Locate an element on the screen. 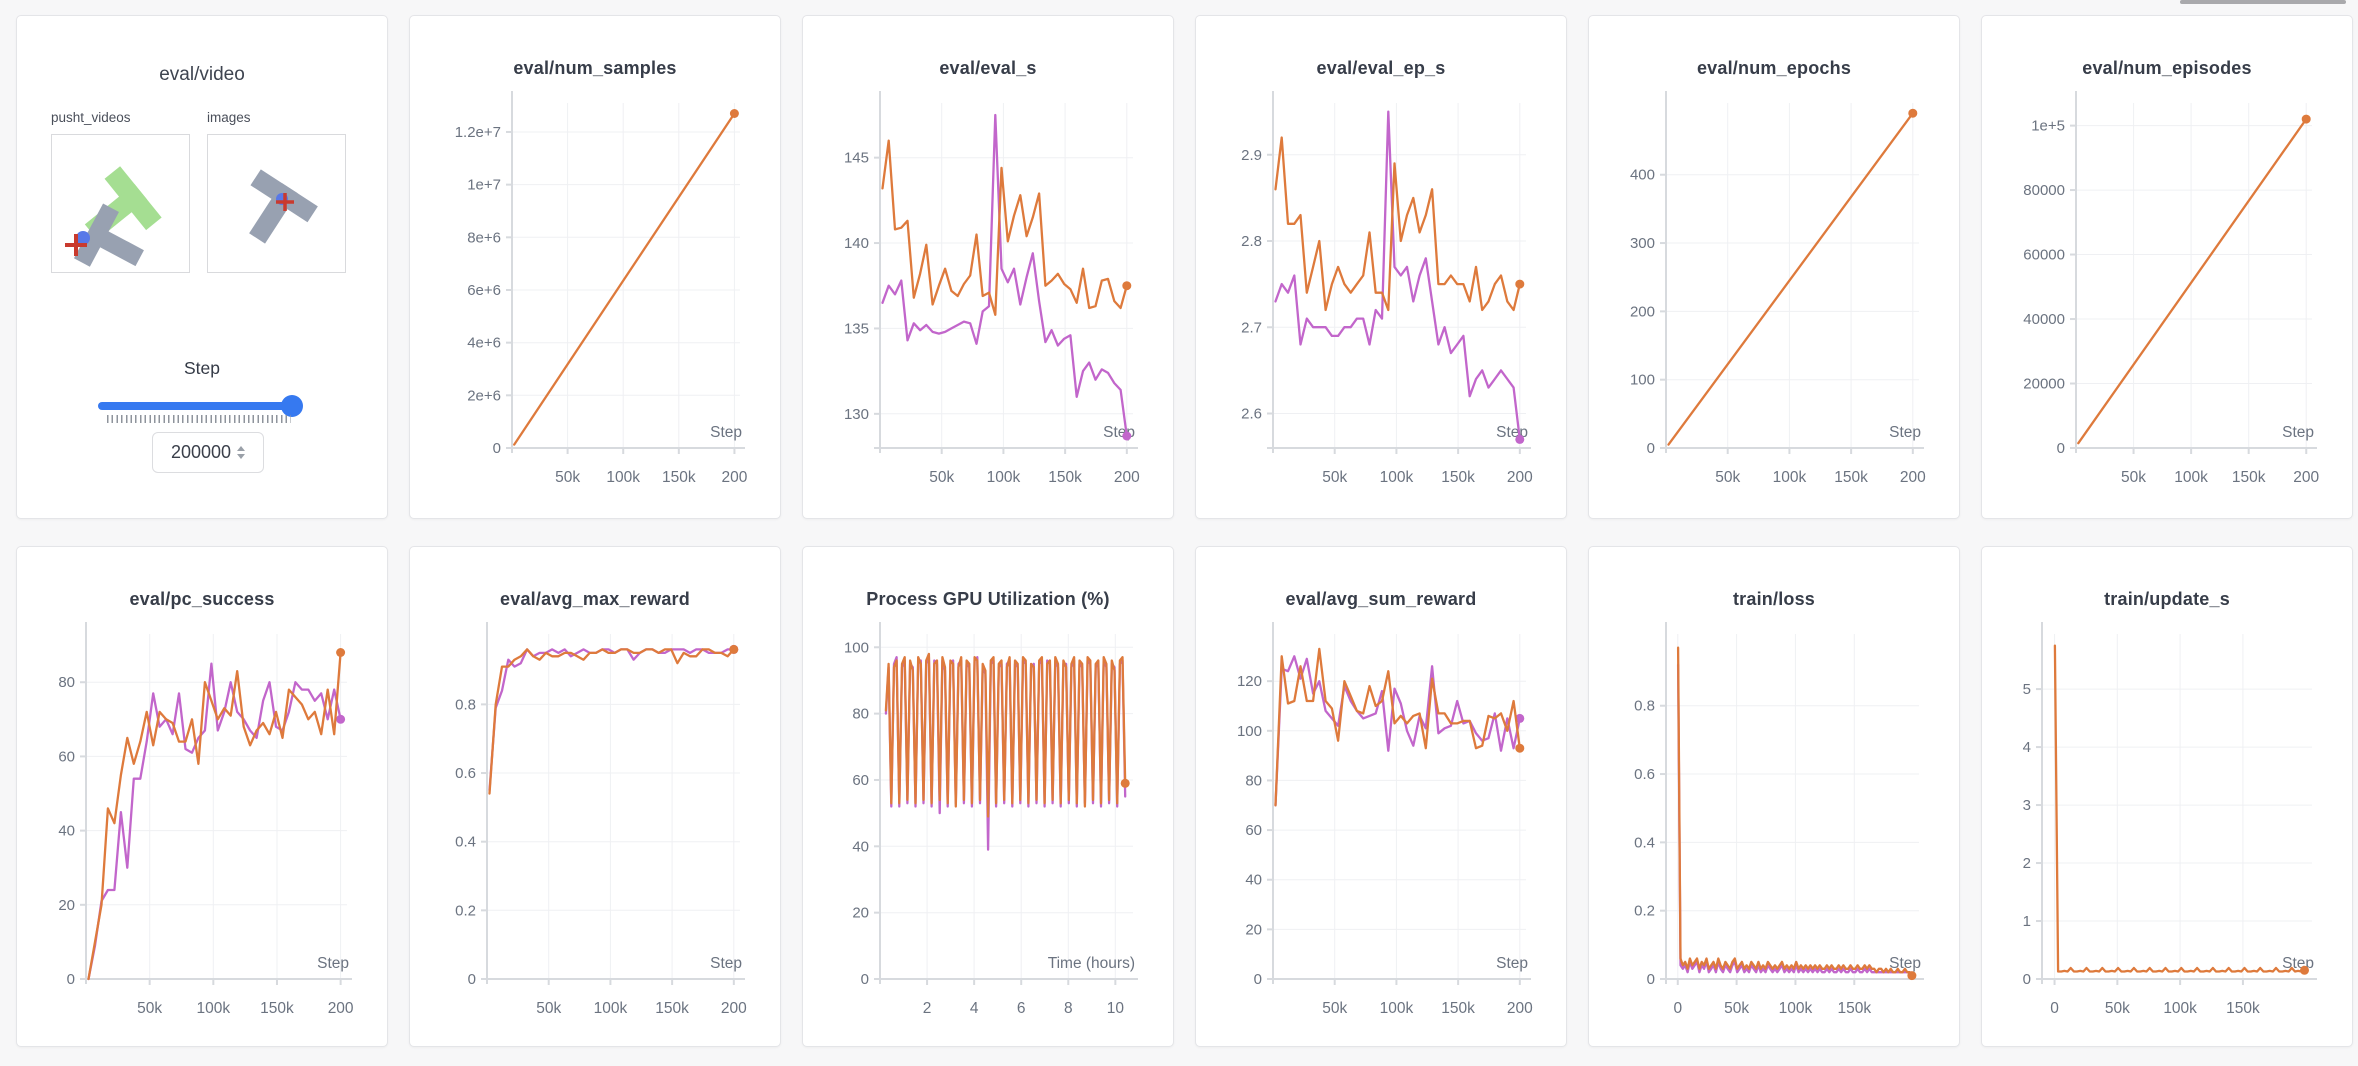  chart-title: train/update_s is located at coordinates (2167, 599).